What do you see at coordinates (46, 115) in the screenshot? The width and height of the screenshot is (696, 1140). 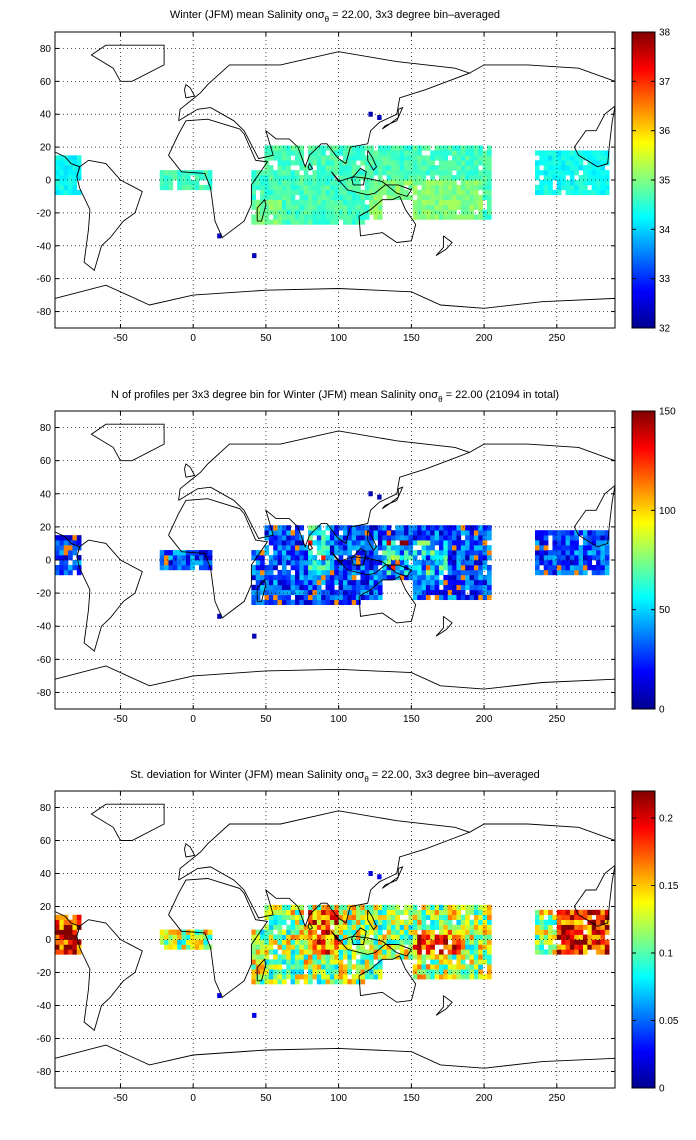 I see `y-tick-label: 40` at bounding box center [46, 115].